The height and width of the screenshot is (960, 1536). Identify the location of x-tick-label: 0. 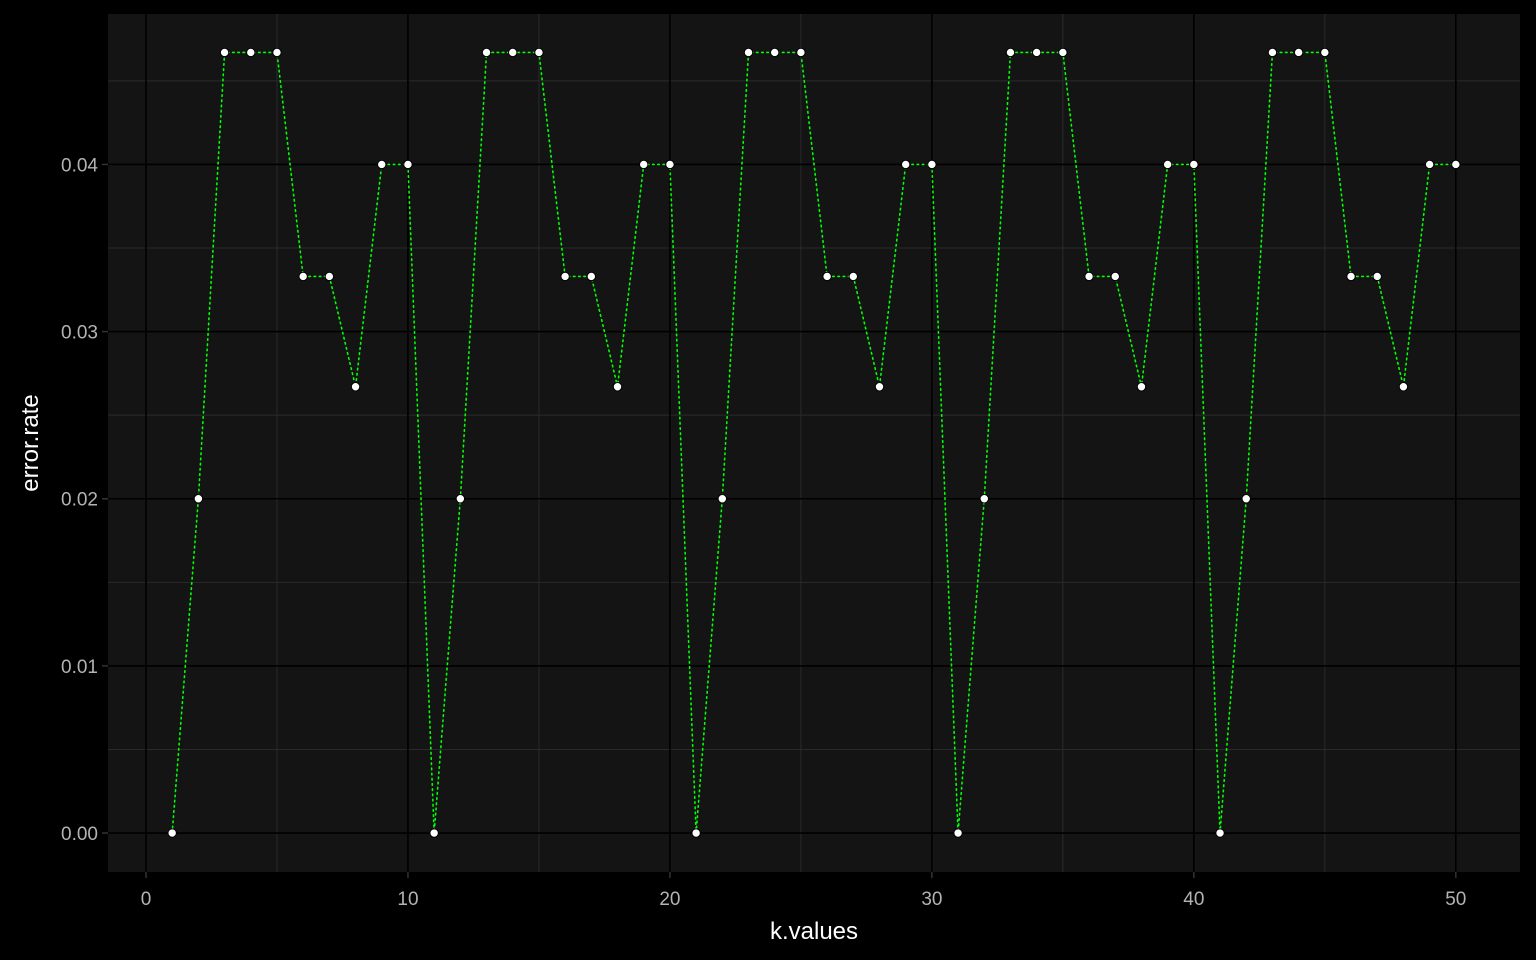
(146, 899).